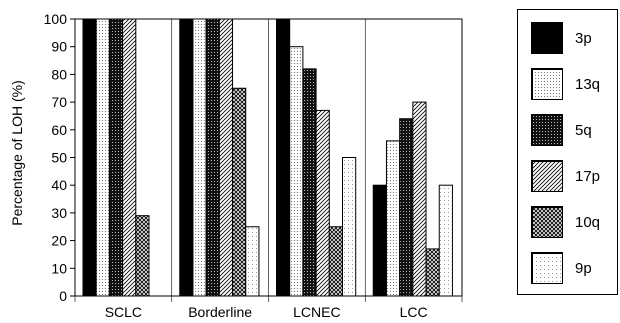  Describe the element at coordinates (226, 157) in the screenshot. I see `bar-17p-Borderline` at that location.